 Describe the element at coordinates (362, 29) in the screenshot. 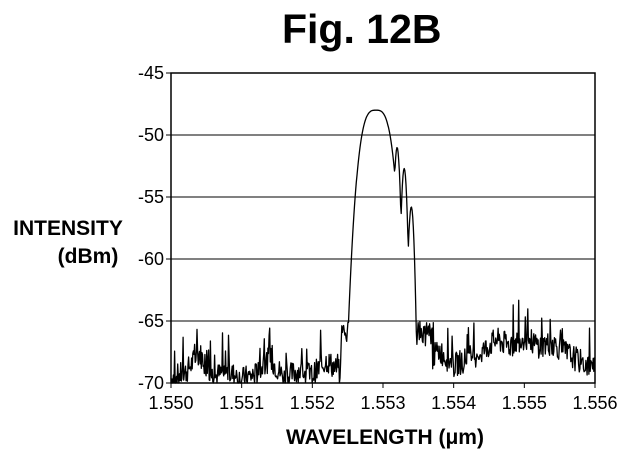

I see `figure-title: Fig. 12B` at that location.